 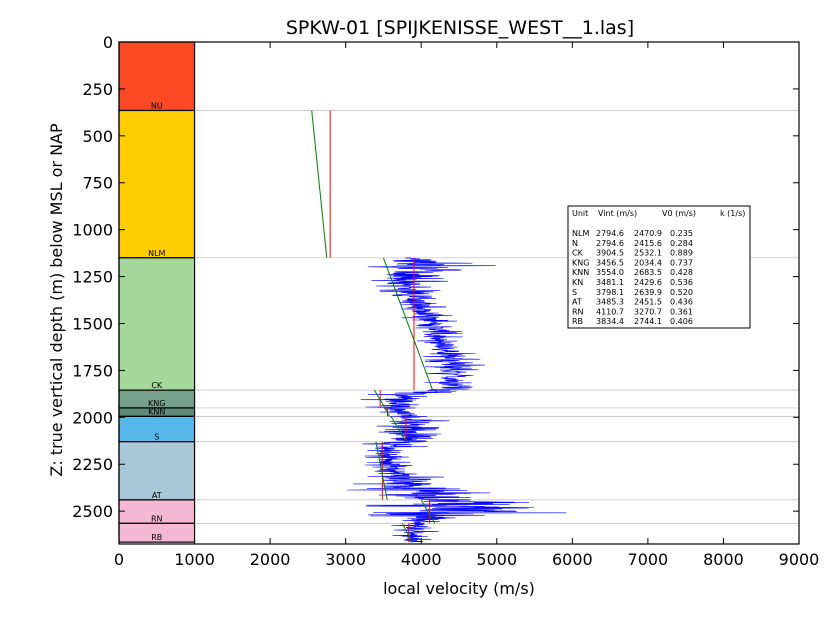 What do you see at coordinates (610, 302) in the screenshot?
I see `legend-cell: 3485.3` at bounding box center [610, 302].